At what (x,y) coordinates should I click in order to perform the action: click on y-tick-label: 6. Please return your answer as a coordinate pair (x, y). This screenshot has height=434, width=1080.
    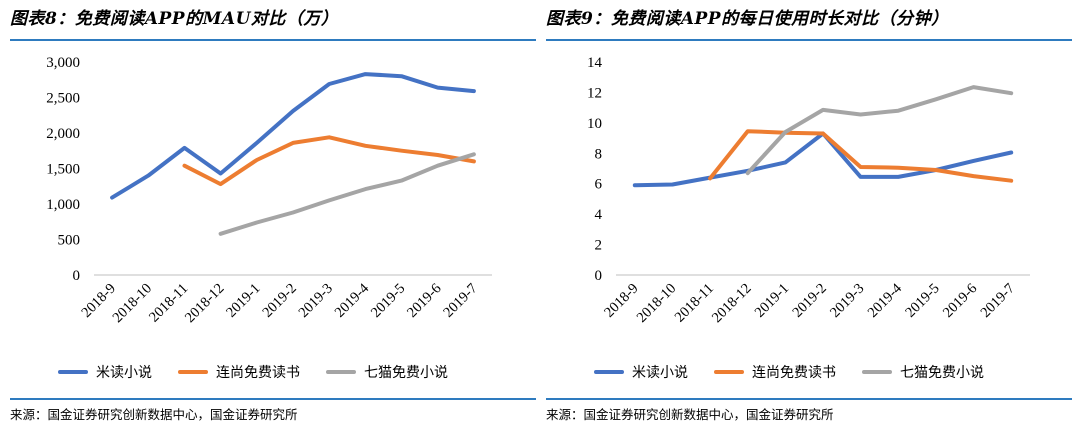
    Looking at the image, I should click on (599, 185).